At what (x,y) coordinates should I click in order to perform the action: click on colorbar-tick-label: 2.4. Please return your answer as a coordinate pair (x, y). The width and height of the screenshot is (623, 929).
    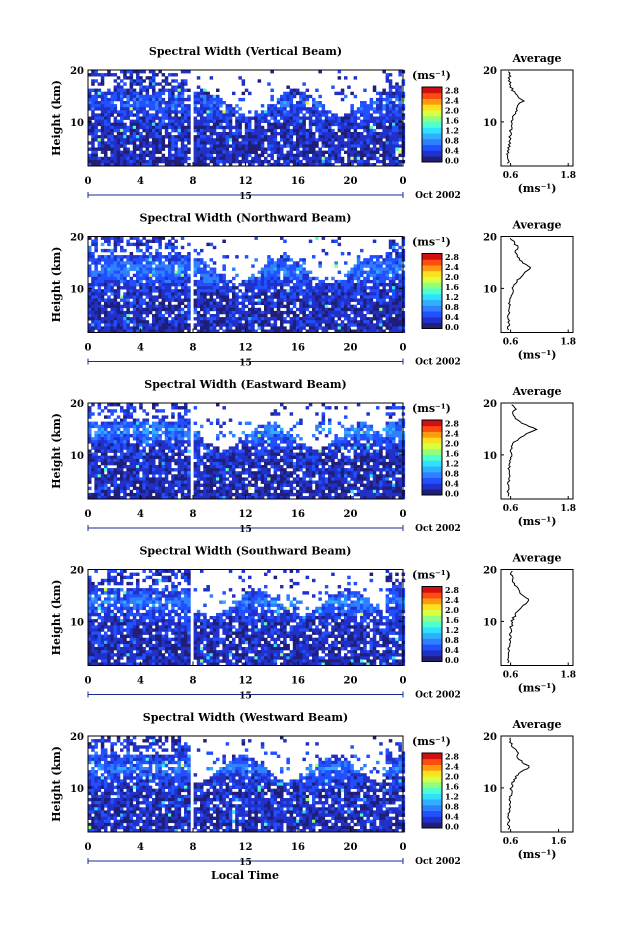
    Looking at the image, I should click on (452, 267).